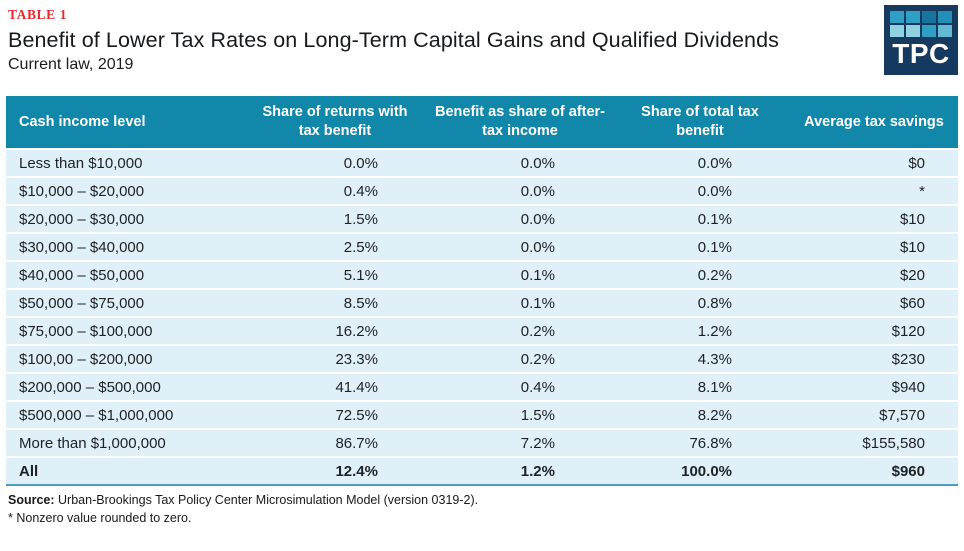  Describe the element at coordinates (335, 470) in the screenshot. I see `value-cell: 12.4%` at that location.